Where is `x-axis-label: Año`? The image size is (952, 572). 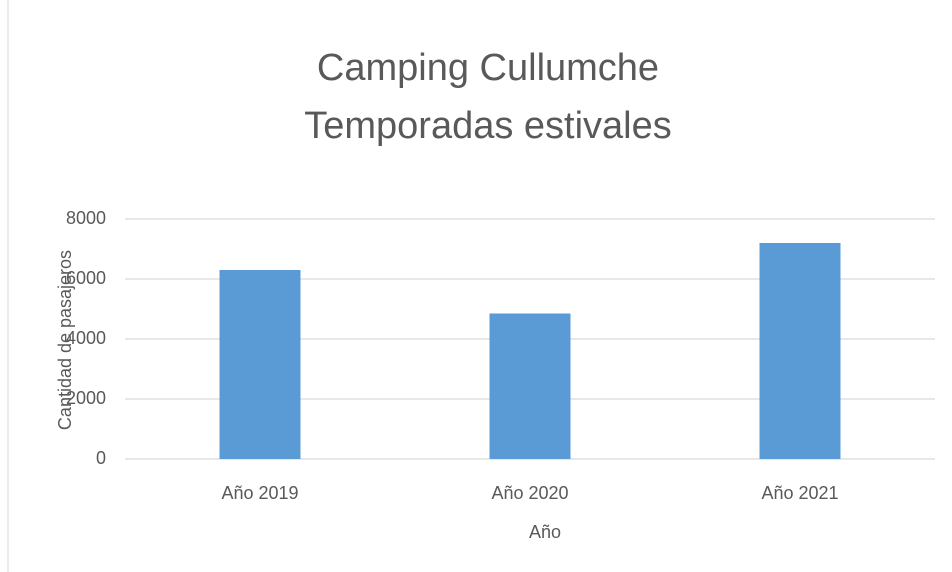
x-axis-label: Año is located at coordinates (545, 532).